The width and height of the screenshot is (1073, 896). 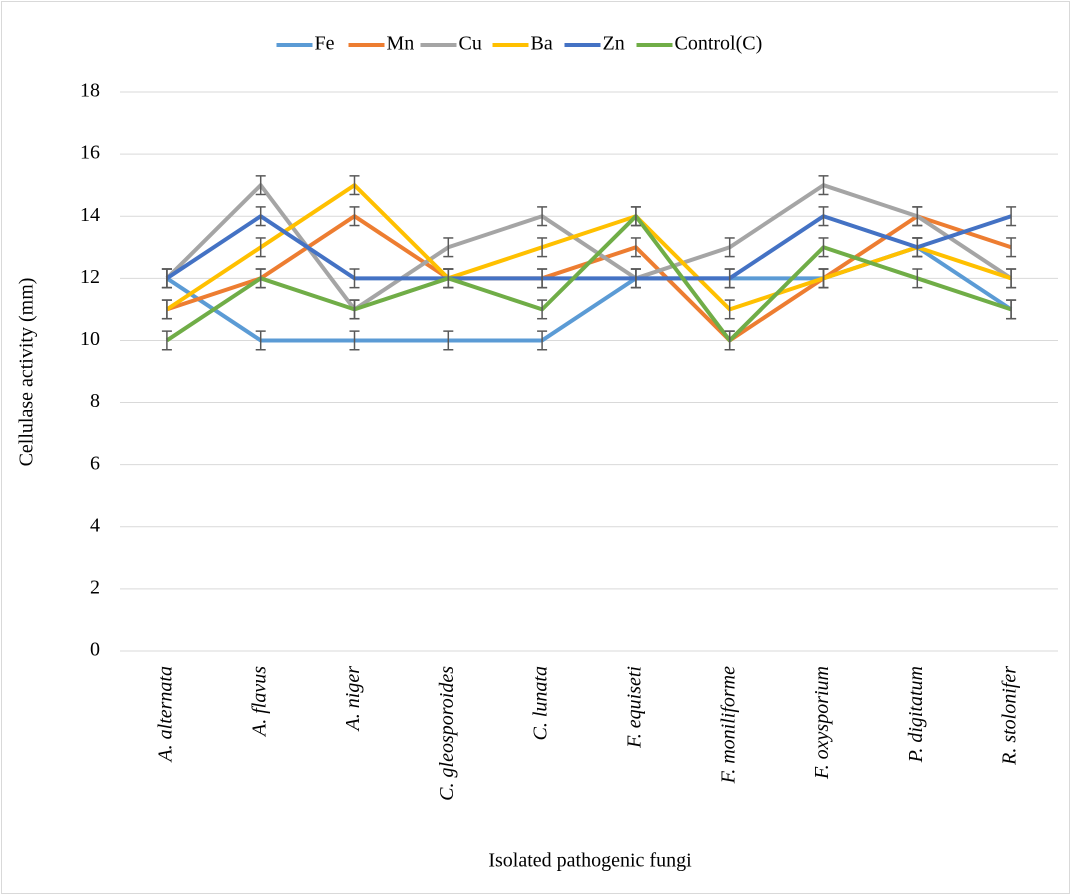 What do you see at coordinates (590, 861) in the screenshot?
I see `x-axis-title: Isolated pathogenic fungi` at bounding box center [590, 861].